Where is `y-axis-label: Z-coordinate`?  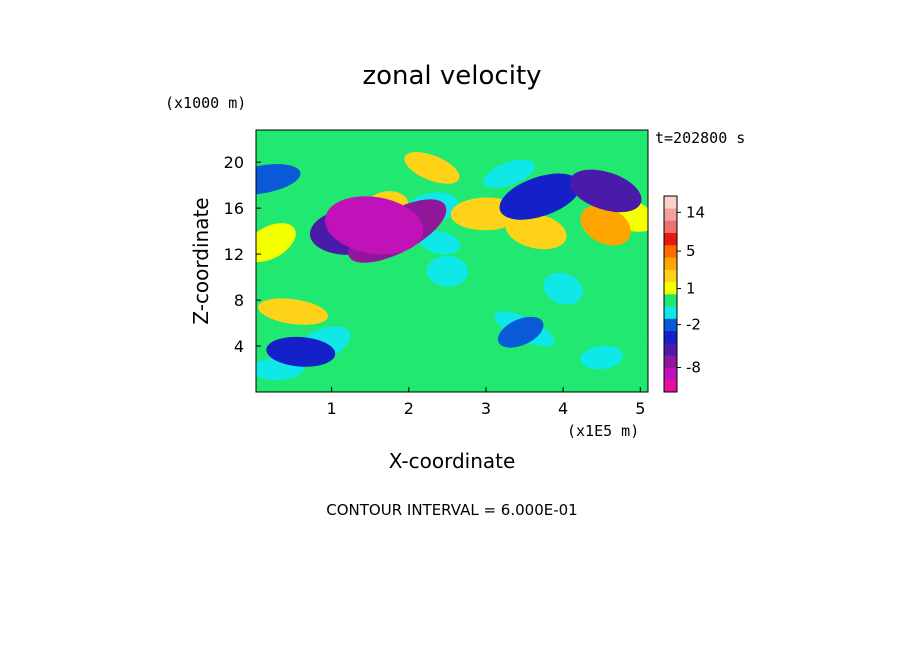
y-axis-label: Z-coordinate is located at coordinates (201, 260).